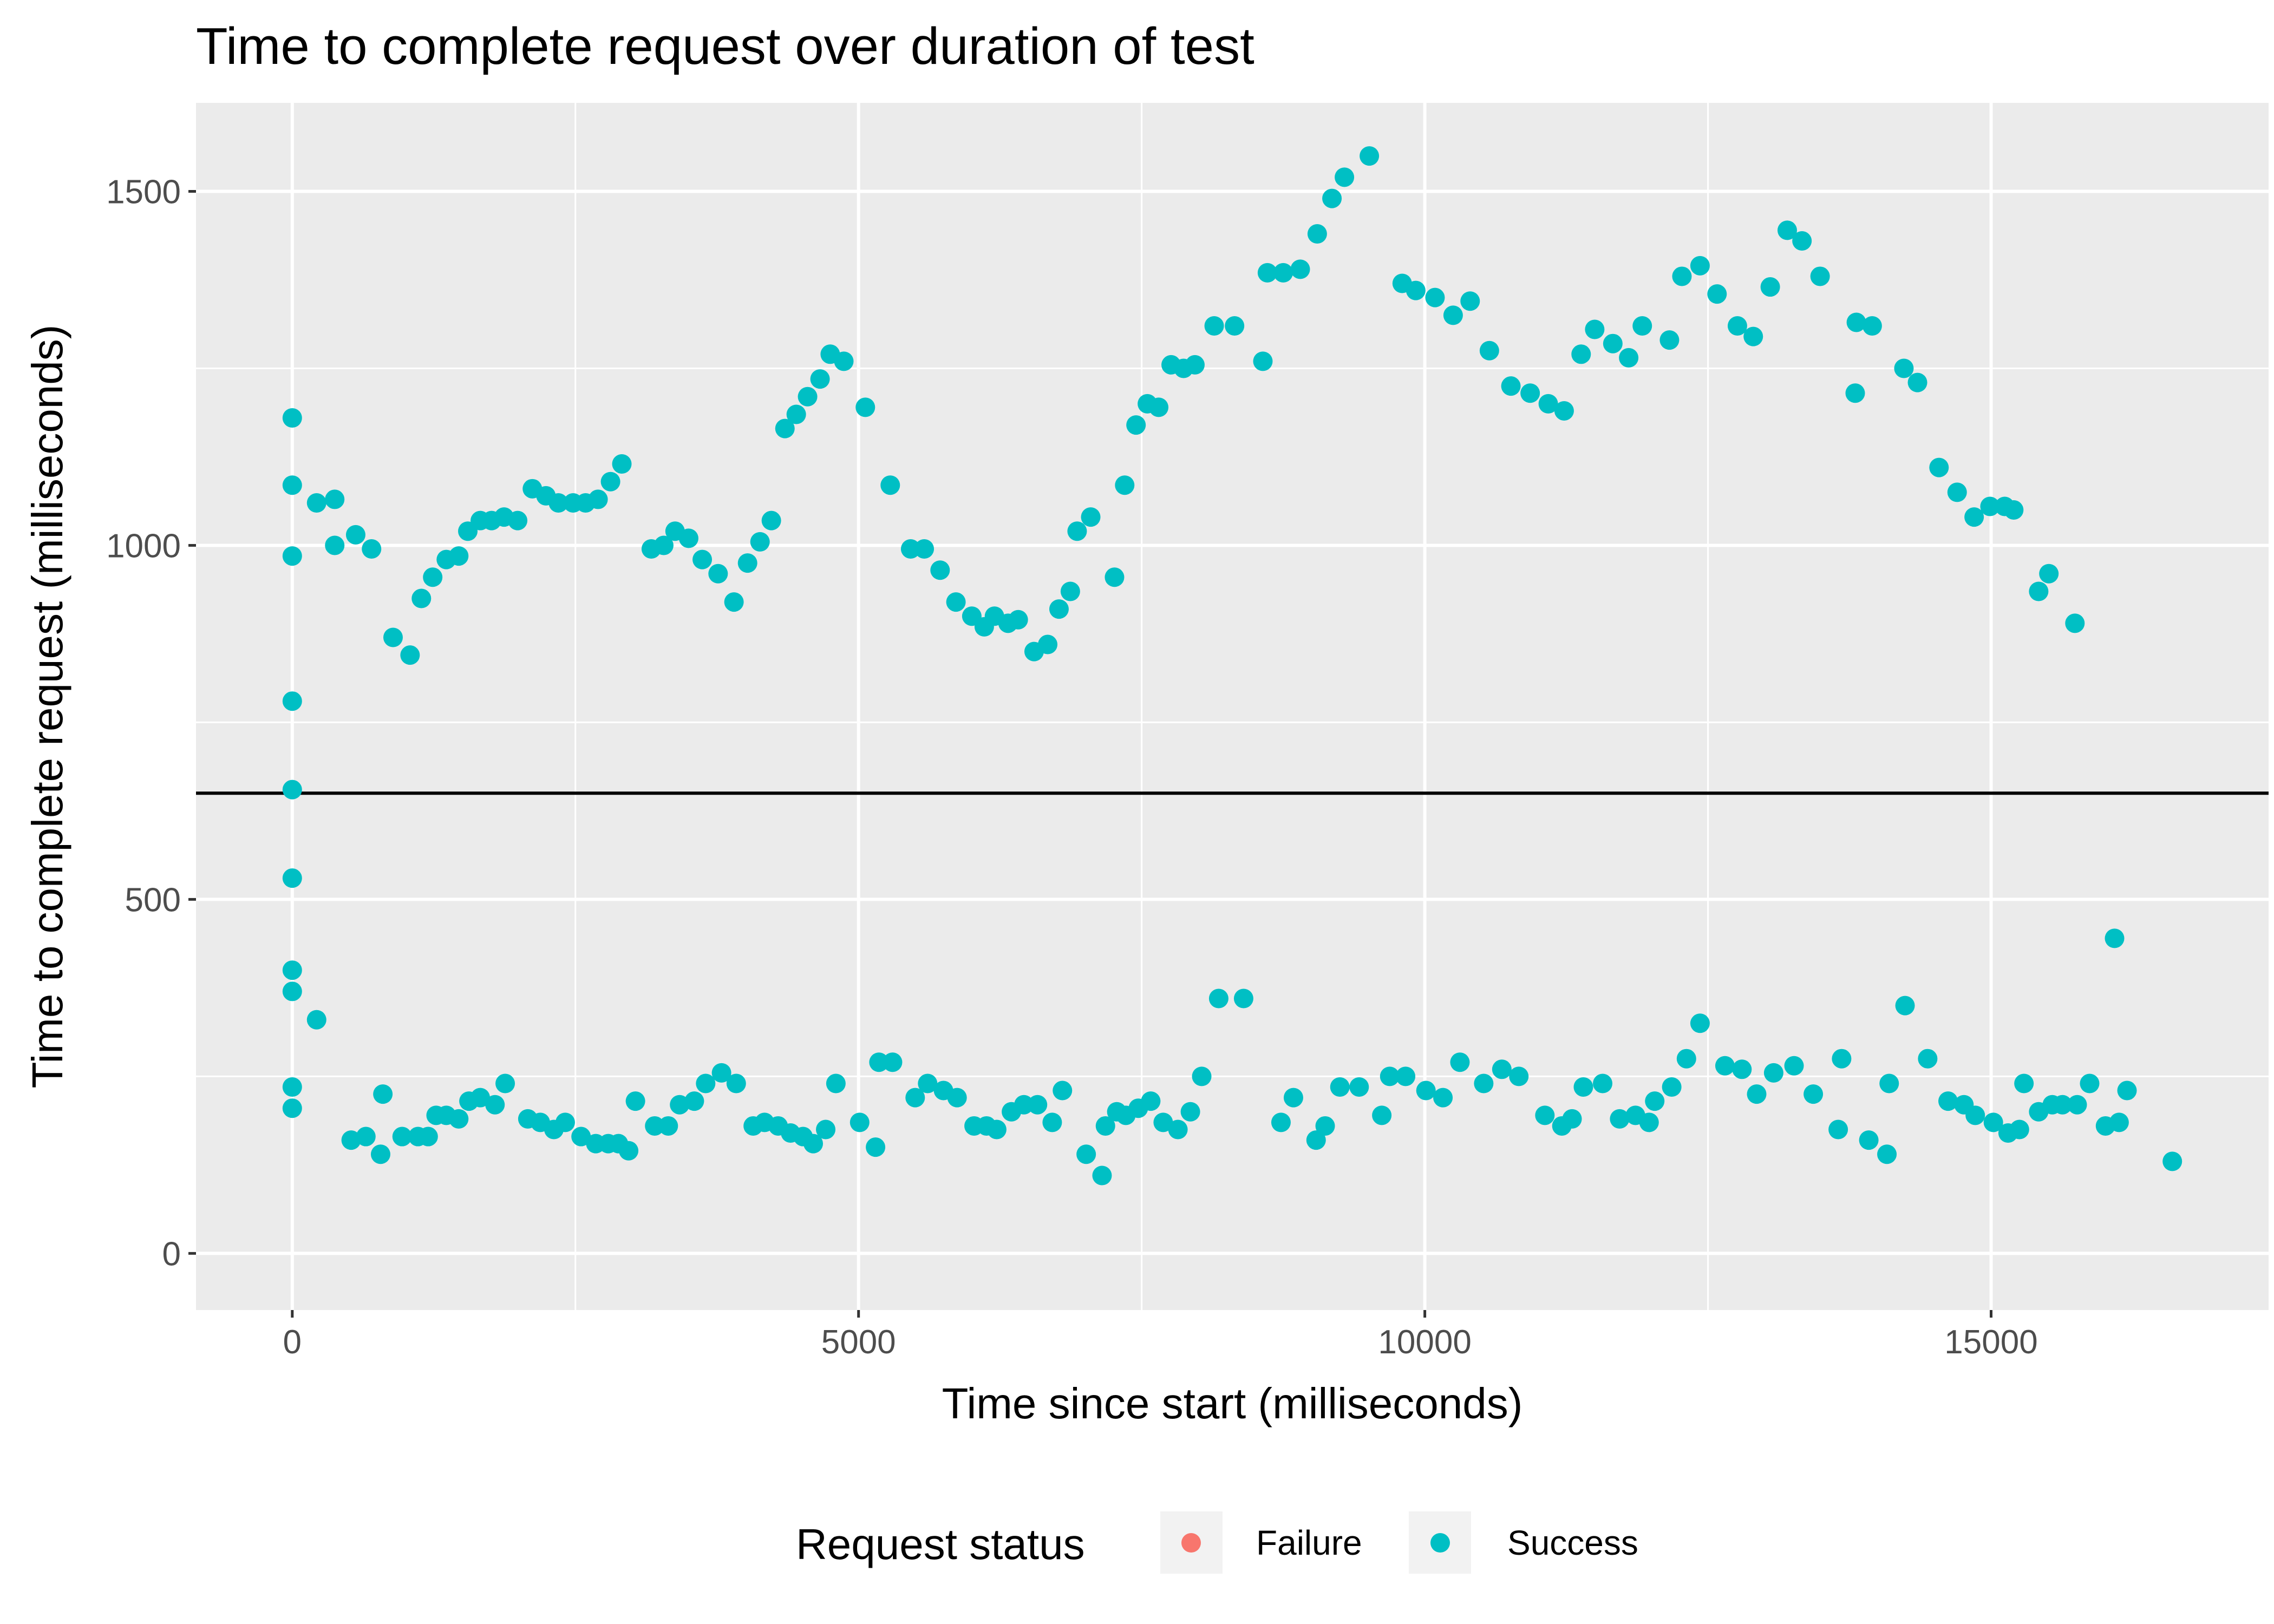 The image size is (2274, 1624). What do you see at coordinates (1191, 1543) in the screenshot?
I see `legend-marker-failure` at bounding box center [1191, 1543].